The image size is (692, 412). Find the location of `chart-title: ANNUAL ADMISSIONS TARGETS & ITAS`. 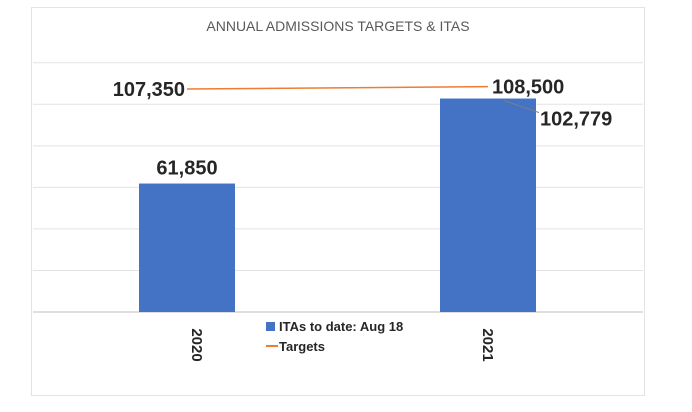

chart-title: ANNUAL ADMISSIONS TARGETS & ITAS is located at coordinates (337, 26).